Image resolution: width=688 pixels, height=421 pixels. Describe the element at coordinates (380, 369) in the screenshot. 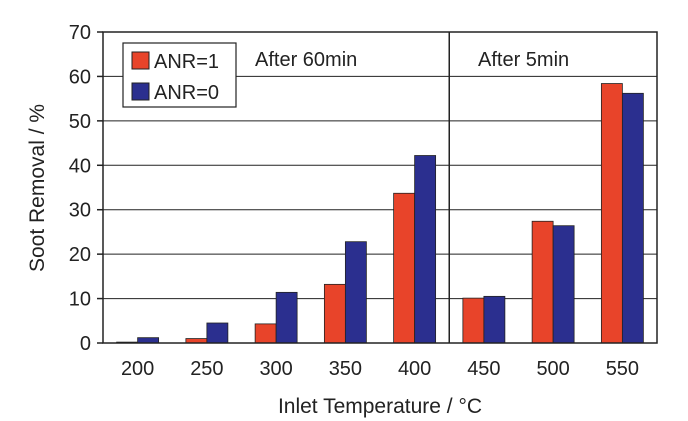

I see `x-axis: 200 250 300 350 400 450 500 550` at that location.